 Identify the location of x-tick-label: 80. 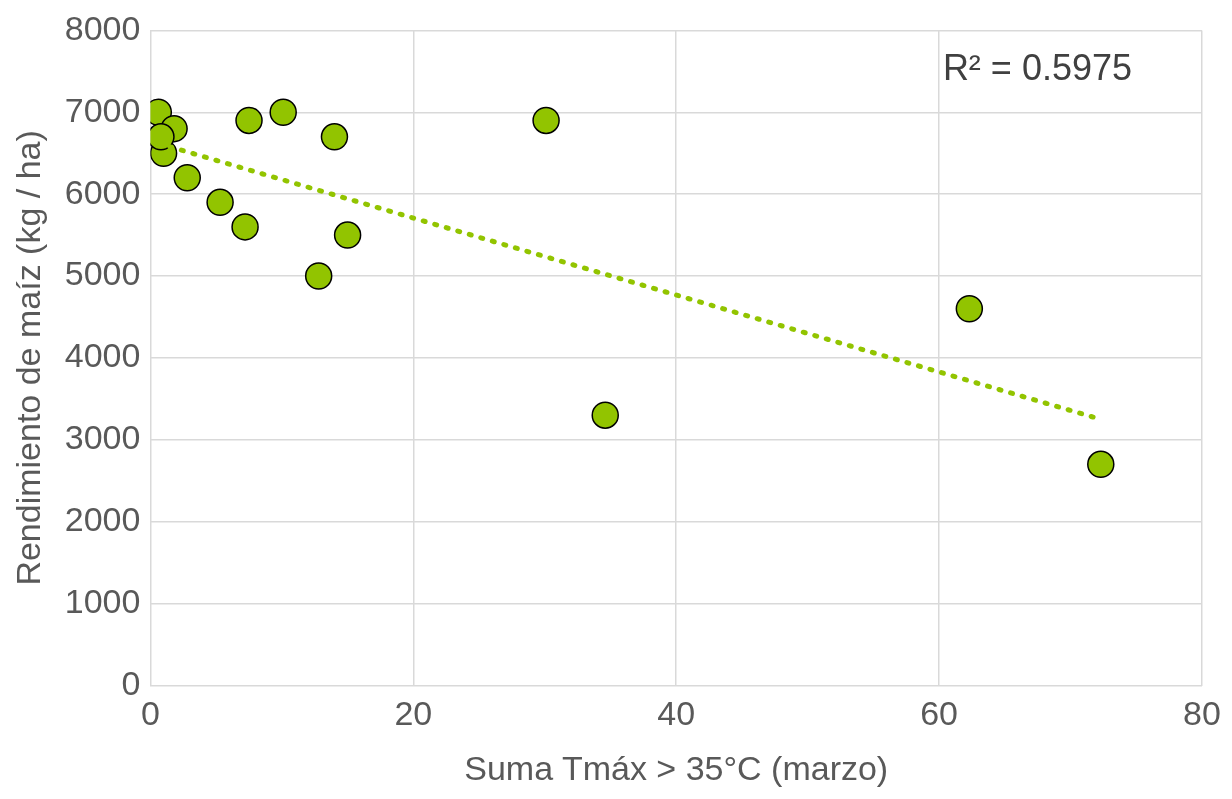
(1202, 713).